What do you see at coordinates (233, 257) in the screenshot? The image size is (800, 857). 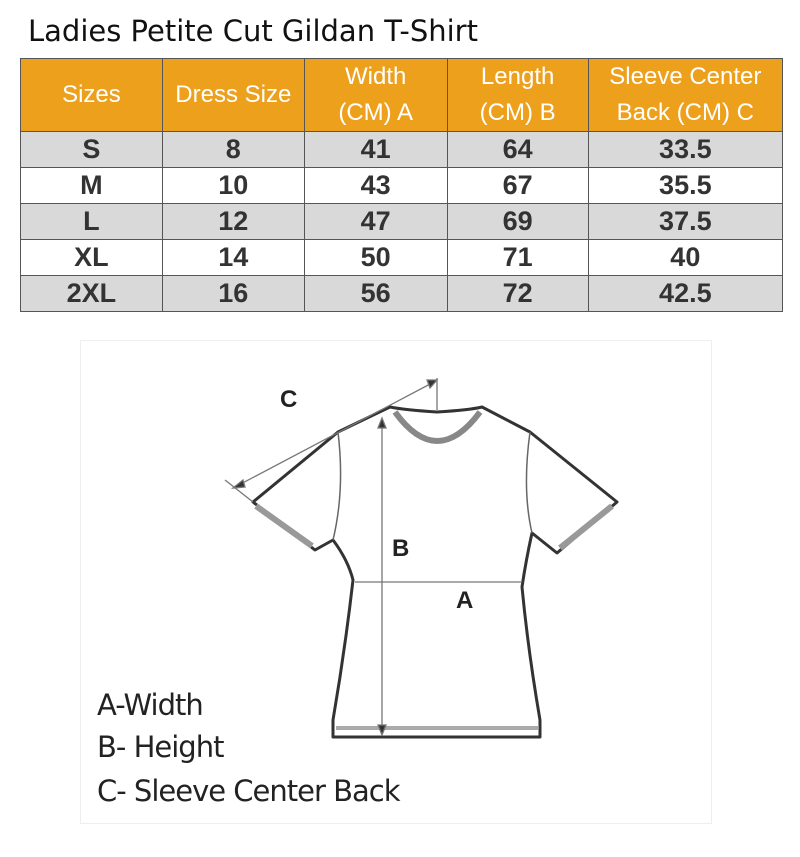 I see `table-cell: 14` at bounding box center [233, 257].